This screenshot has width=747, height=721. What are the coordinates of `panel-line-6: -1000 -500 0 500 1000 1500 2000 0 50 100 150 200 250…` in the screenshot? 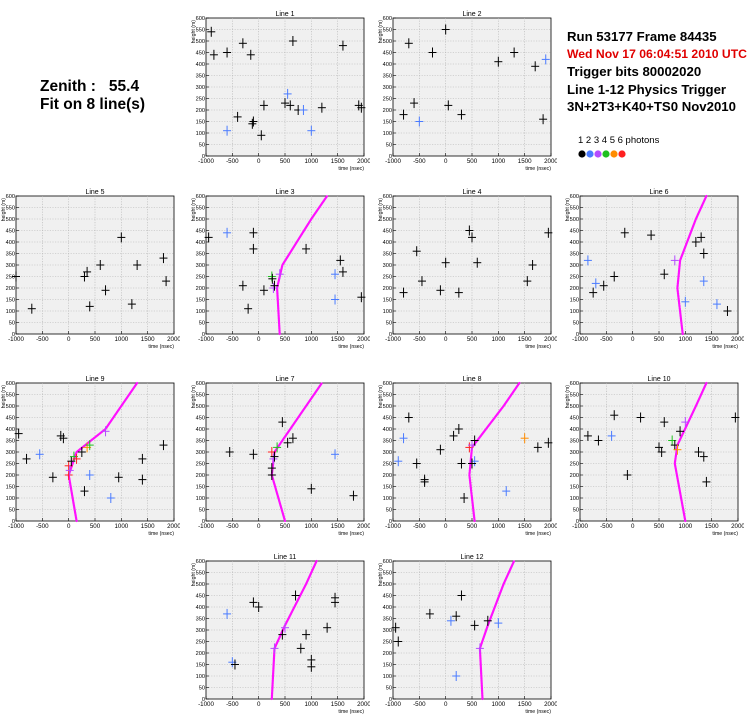 It's located at (654, 267).